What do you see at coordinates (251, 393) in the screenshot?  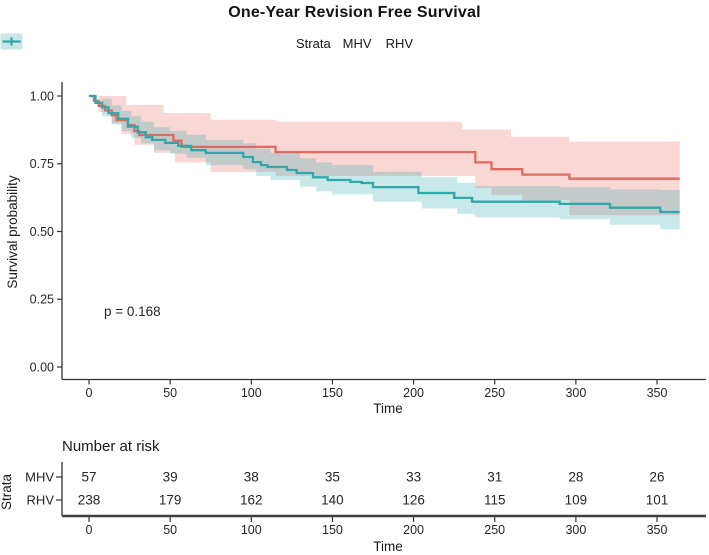 I see `x-tick-label: 100` at bounding box center [251, 393].